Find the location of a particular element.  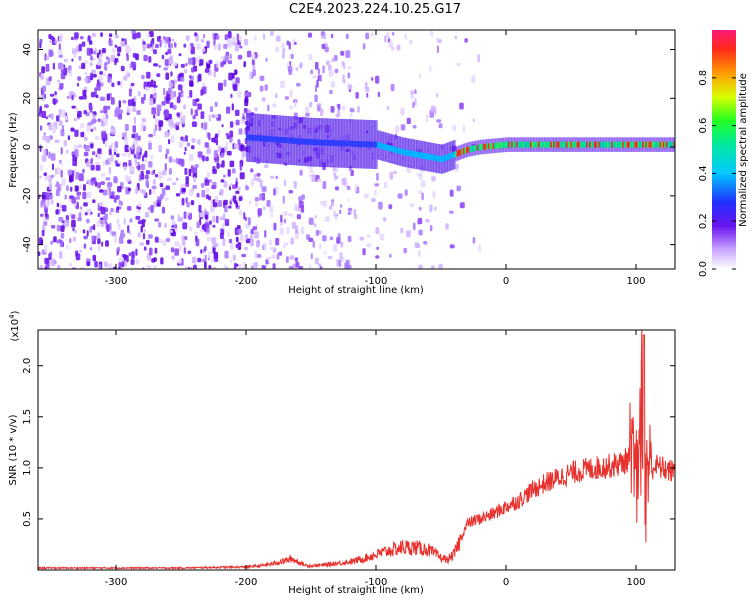

spectrogram-x-tick-label: -200 is located at coordinates (246, 281).